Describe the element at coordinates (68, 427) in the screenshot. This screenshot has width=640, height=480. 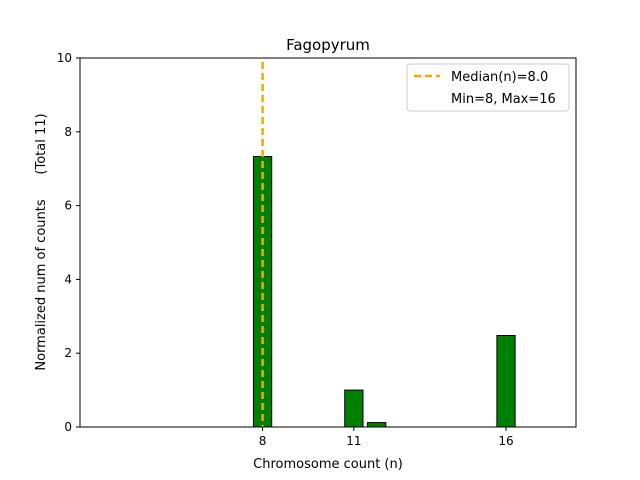
I see `y-tick-label: 0` at that location.